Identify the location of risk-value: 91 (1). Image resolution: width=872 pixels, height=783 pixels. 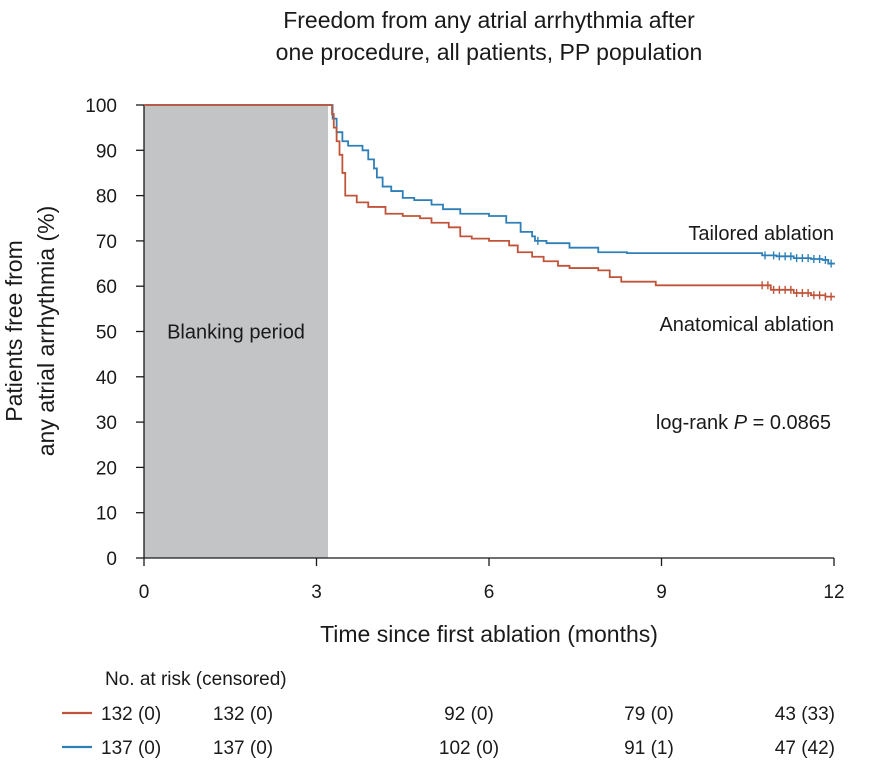
(649, 748).